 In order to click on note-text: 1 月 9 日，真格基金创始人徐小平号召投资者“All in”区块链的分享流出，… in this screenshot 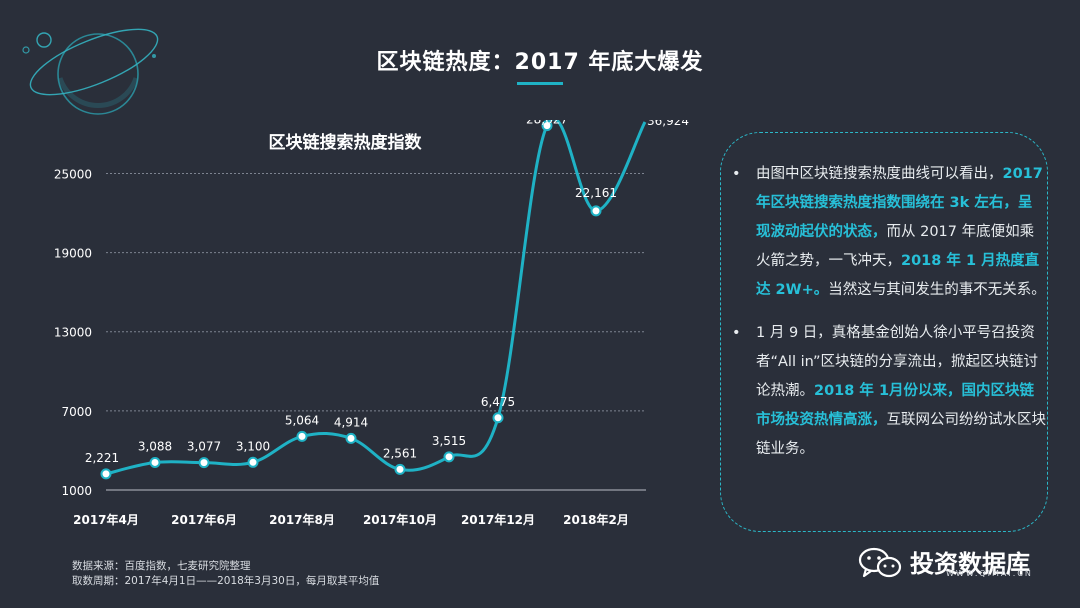, I will do `click(897, 362)`.